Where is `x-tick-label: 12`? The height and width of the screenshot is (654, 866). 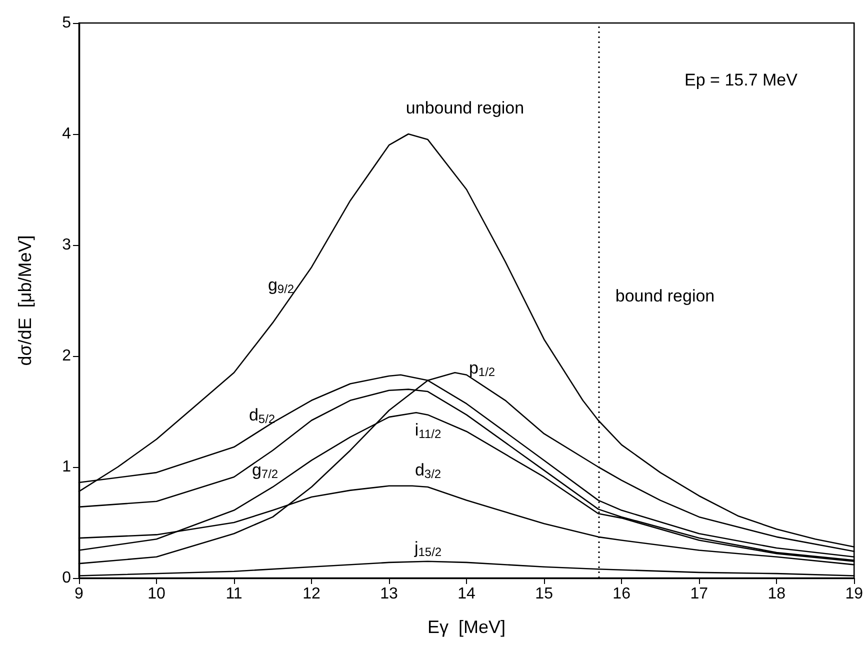
x-tick-label: 12 is located at coordinates (311, 594).